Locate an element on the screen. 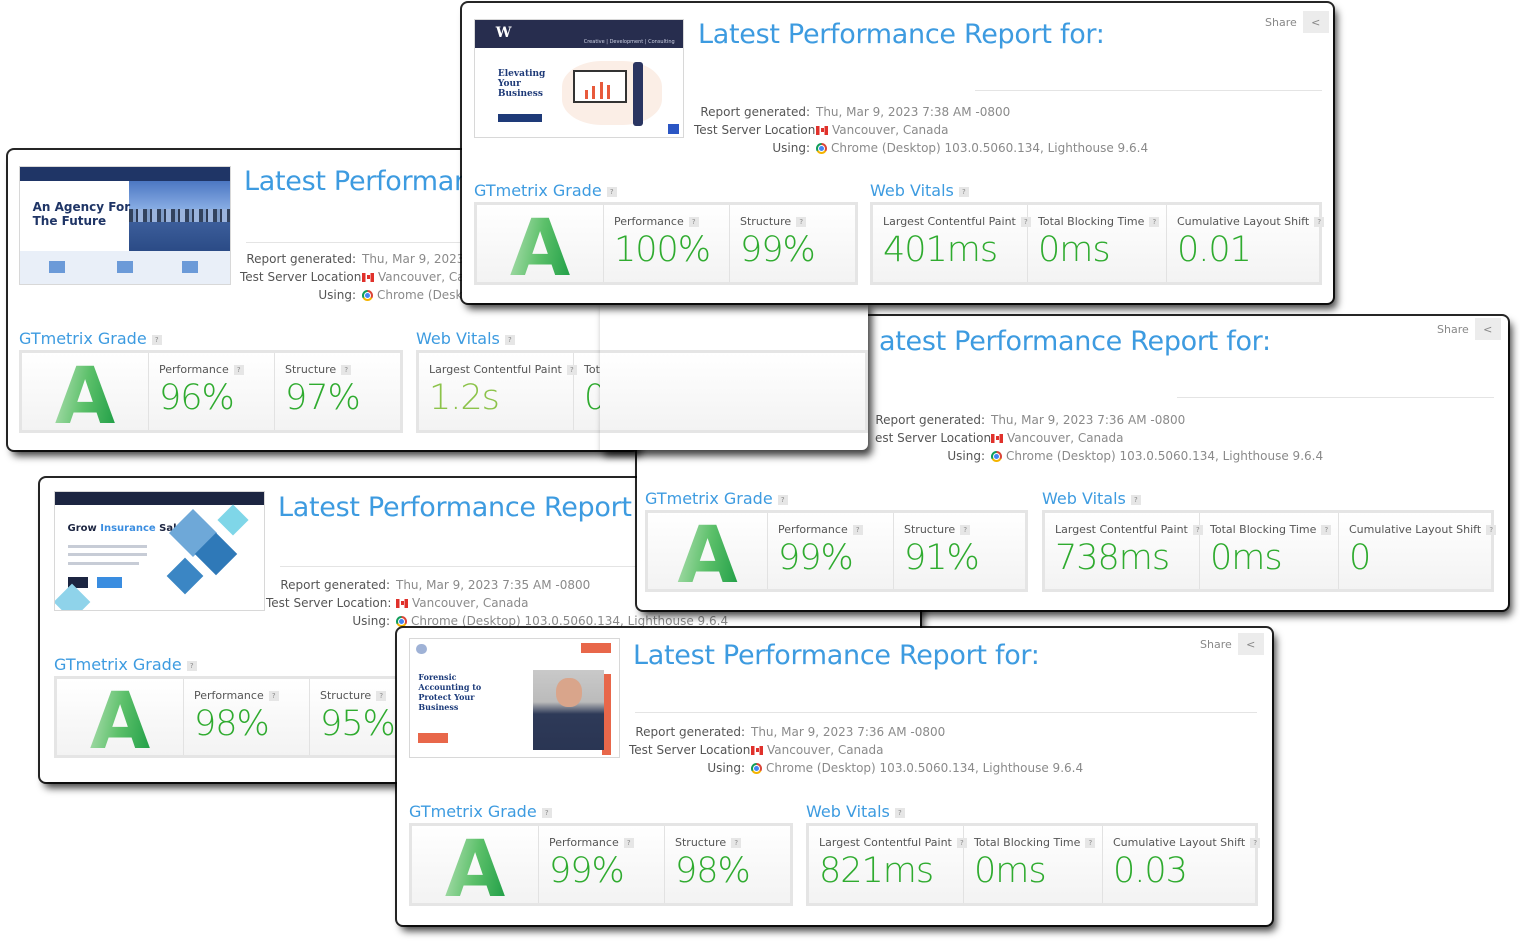  report-card-agency-extension is located at coordinates (734, 375).